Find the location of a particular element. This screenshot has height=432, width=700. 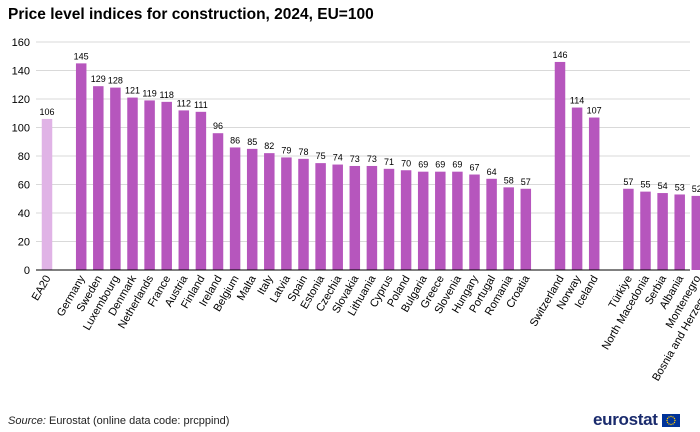

data-label: 53 is located at coordinates (680, 187).